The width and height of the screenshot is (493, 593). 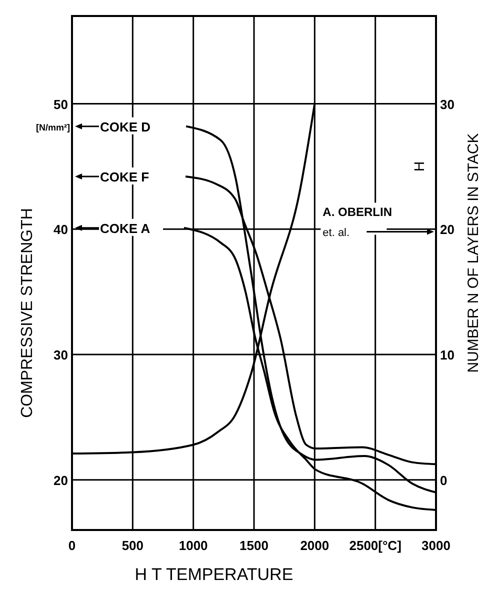 What do you see at coordinates (72, 545) in the screenshot?
I see `x-tick-label: 0` at bounding box center [72, 545].